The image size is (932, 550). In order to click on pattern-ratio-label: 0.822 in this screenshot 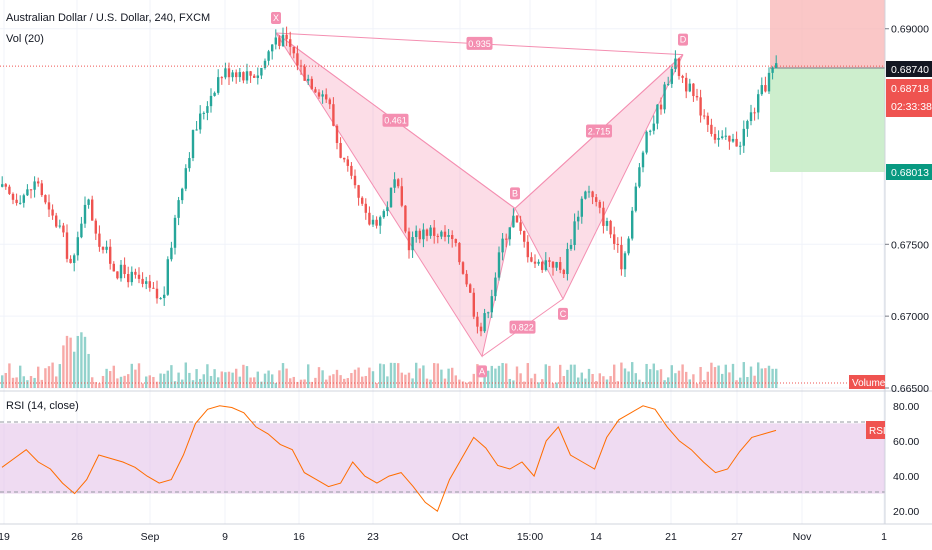, I will do `click(522, 328)`.